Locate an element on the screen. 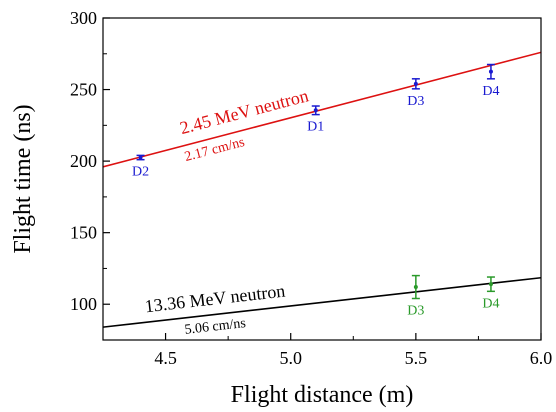 Image resolution: width=556 pixels, height=412 pixels. speed-label: 2.17 cm/ns is located at coordinates (214, 150).